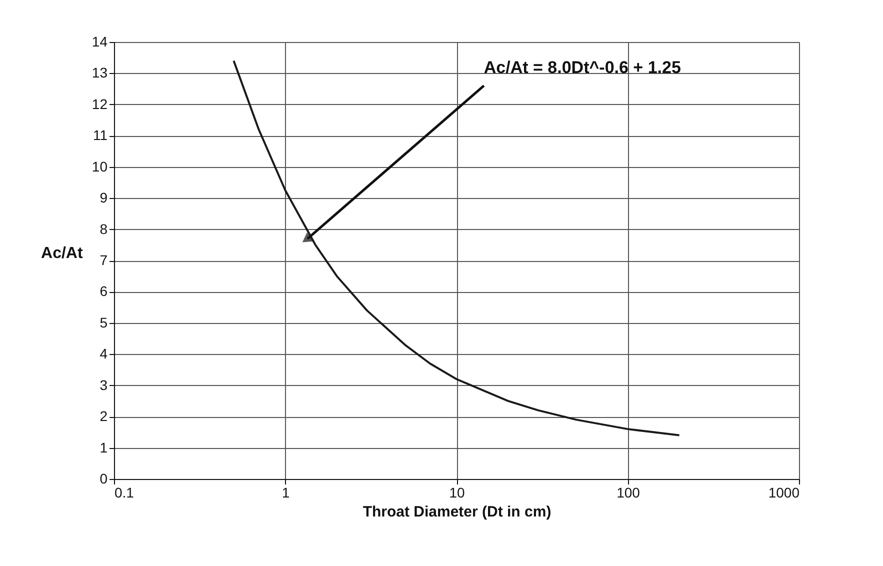 This screenshot has height=566, width=883. I want to click on x-tick-label: 100, so click(628, 492).